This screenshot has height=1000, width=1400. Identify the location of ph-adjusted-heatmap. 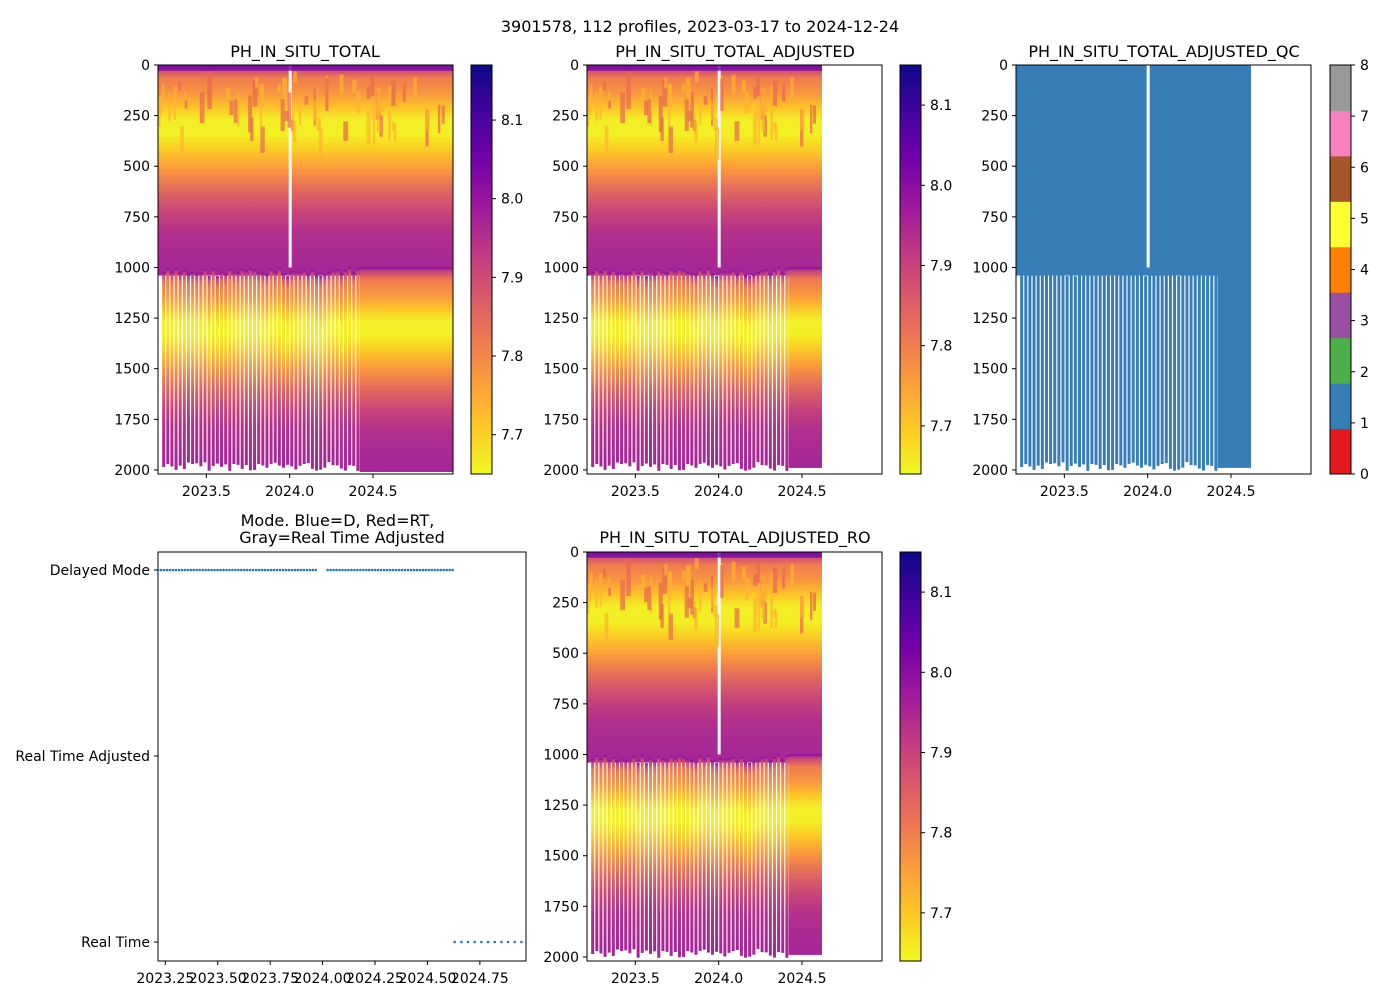
(704, 268).